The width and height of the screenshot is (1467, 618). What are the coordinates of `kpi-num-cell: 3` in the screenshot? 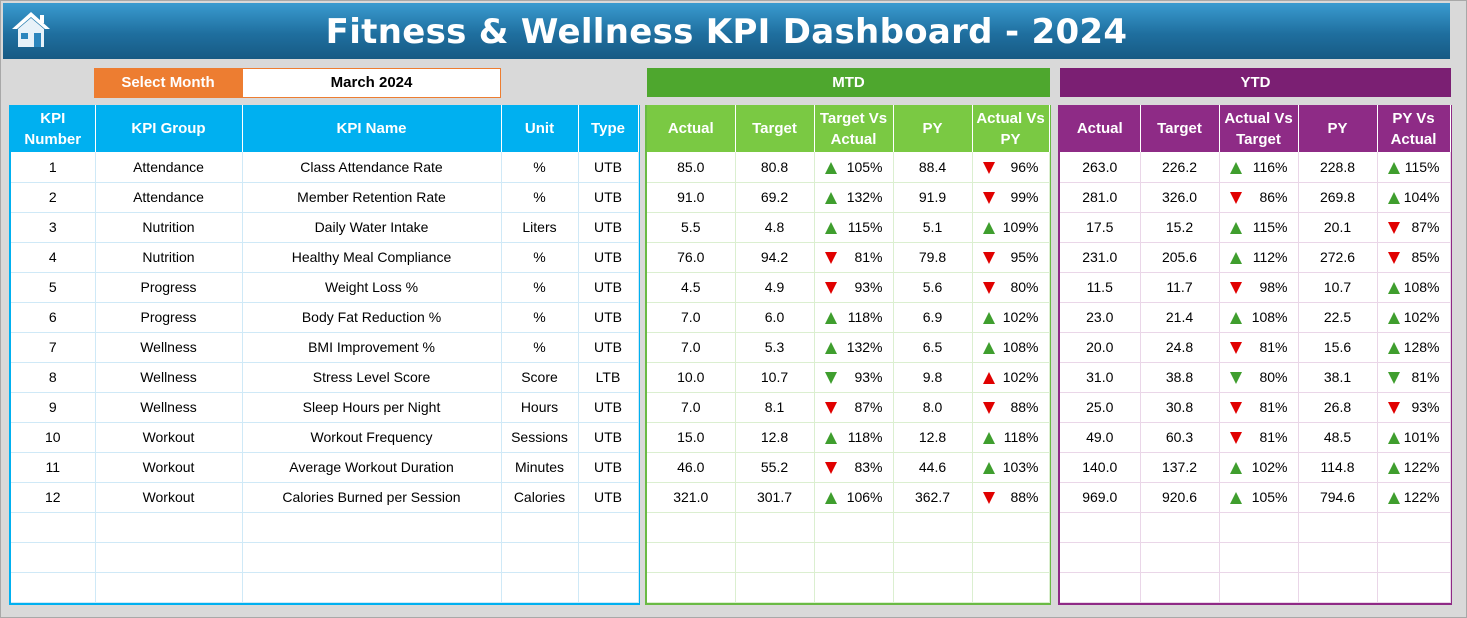 It's located at (53, 227).